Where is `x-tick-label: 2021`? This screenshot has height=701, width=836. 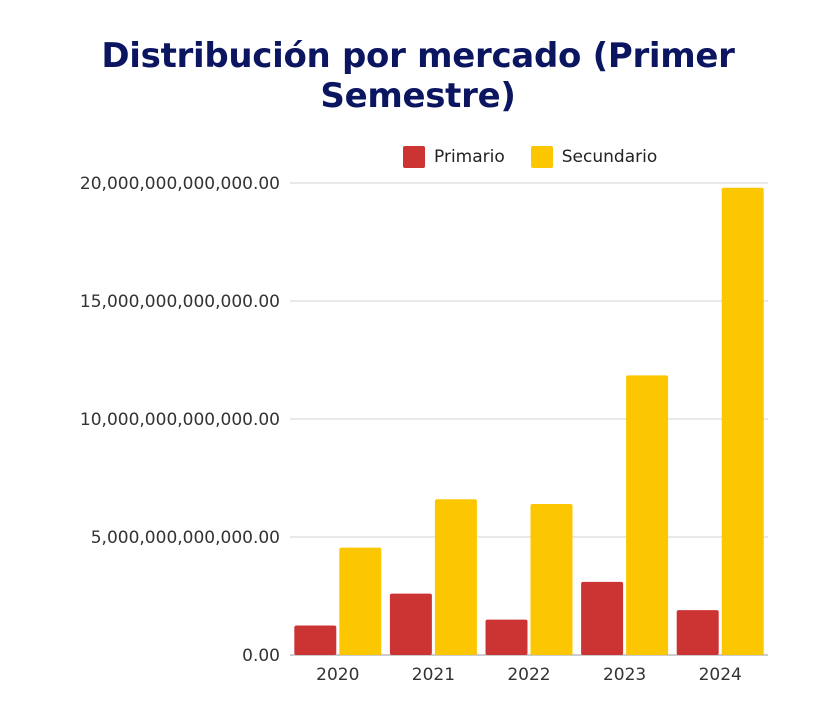 x-tick-label: 2021 is located at coordinates (433, 675).